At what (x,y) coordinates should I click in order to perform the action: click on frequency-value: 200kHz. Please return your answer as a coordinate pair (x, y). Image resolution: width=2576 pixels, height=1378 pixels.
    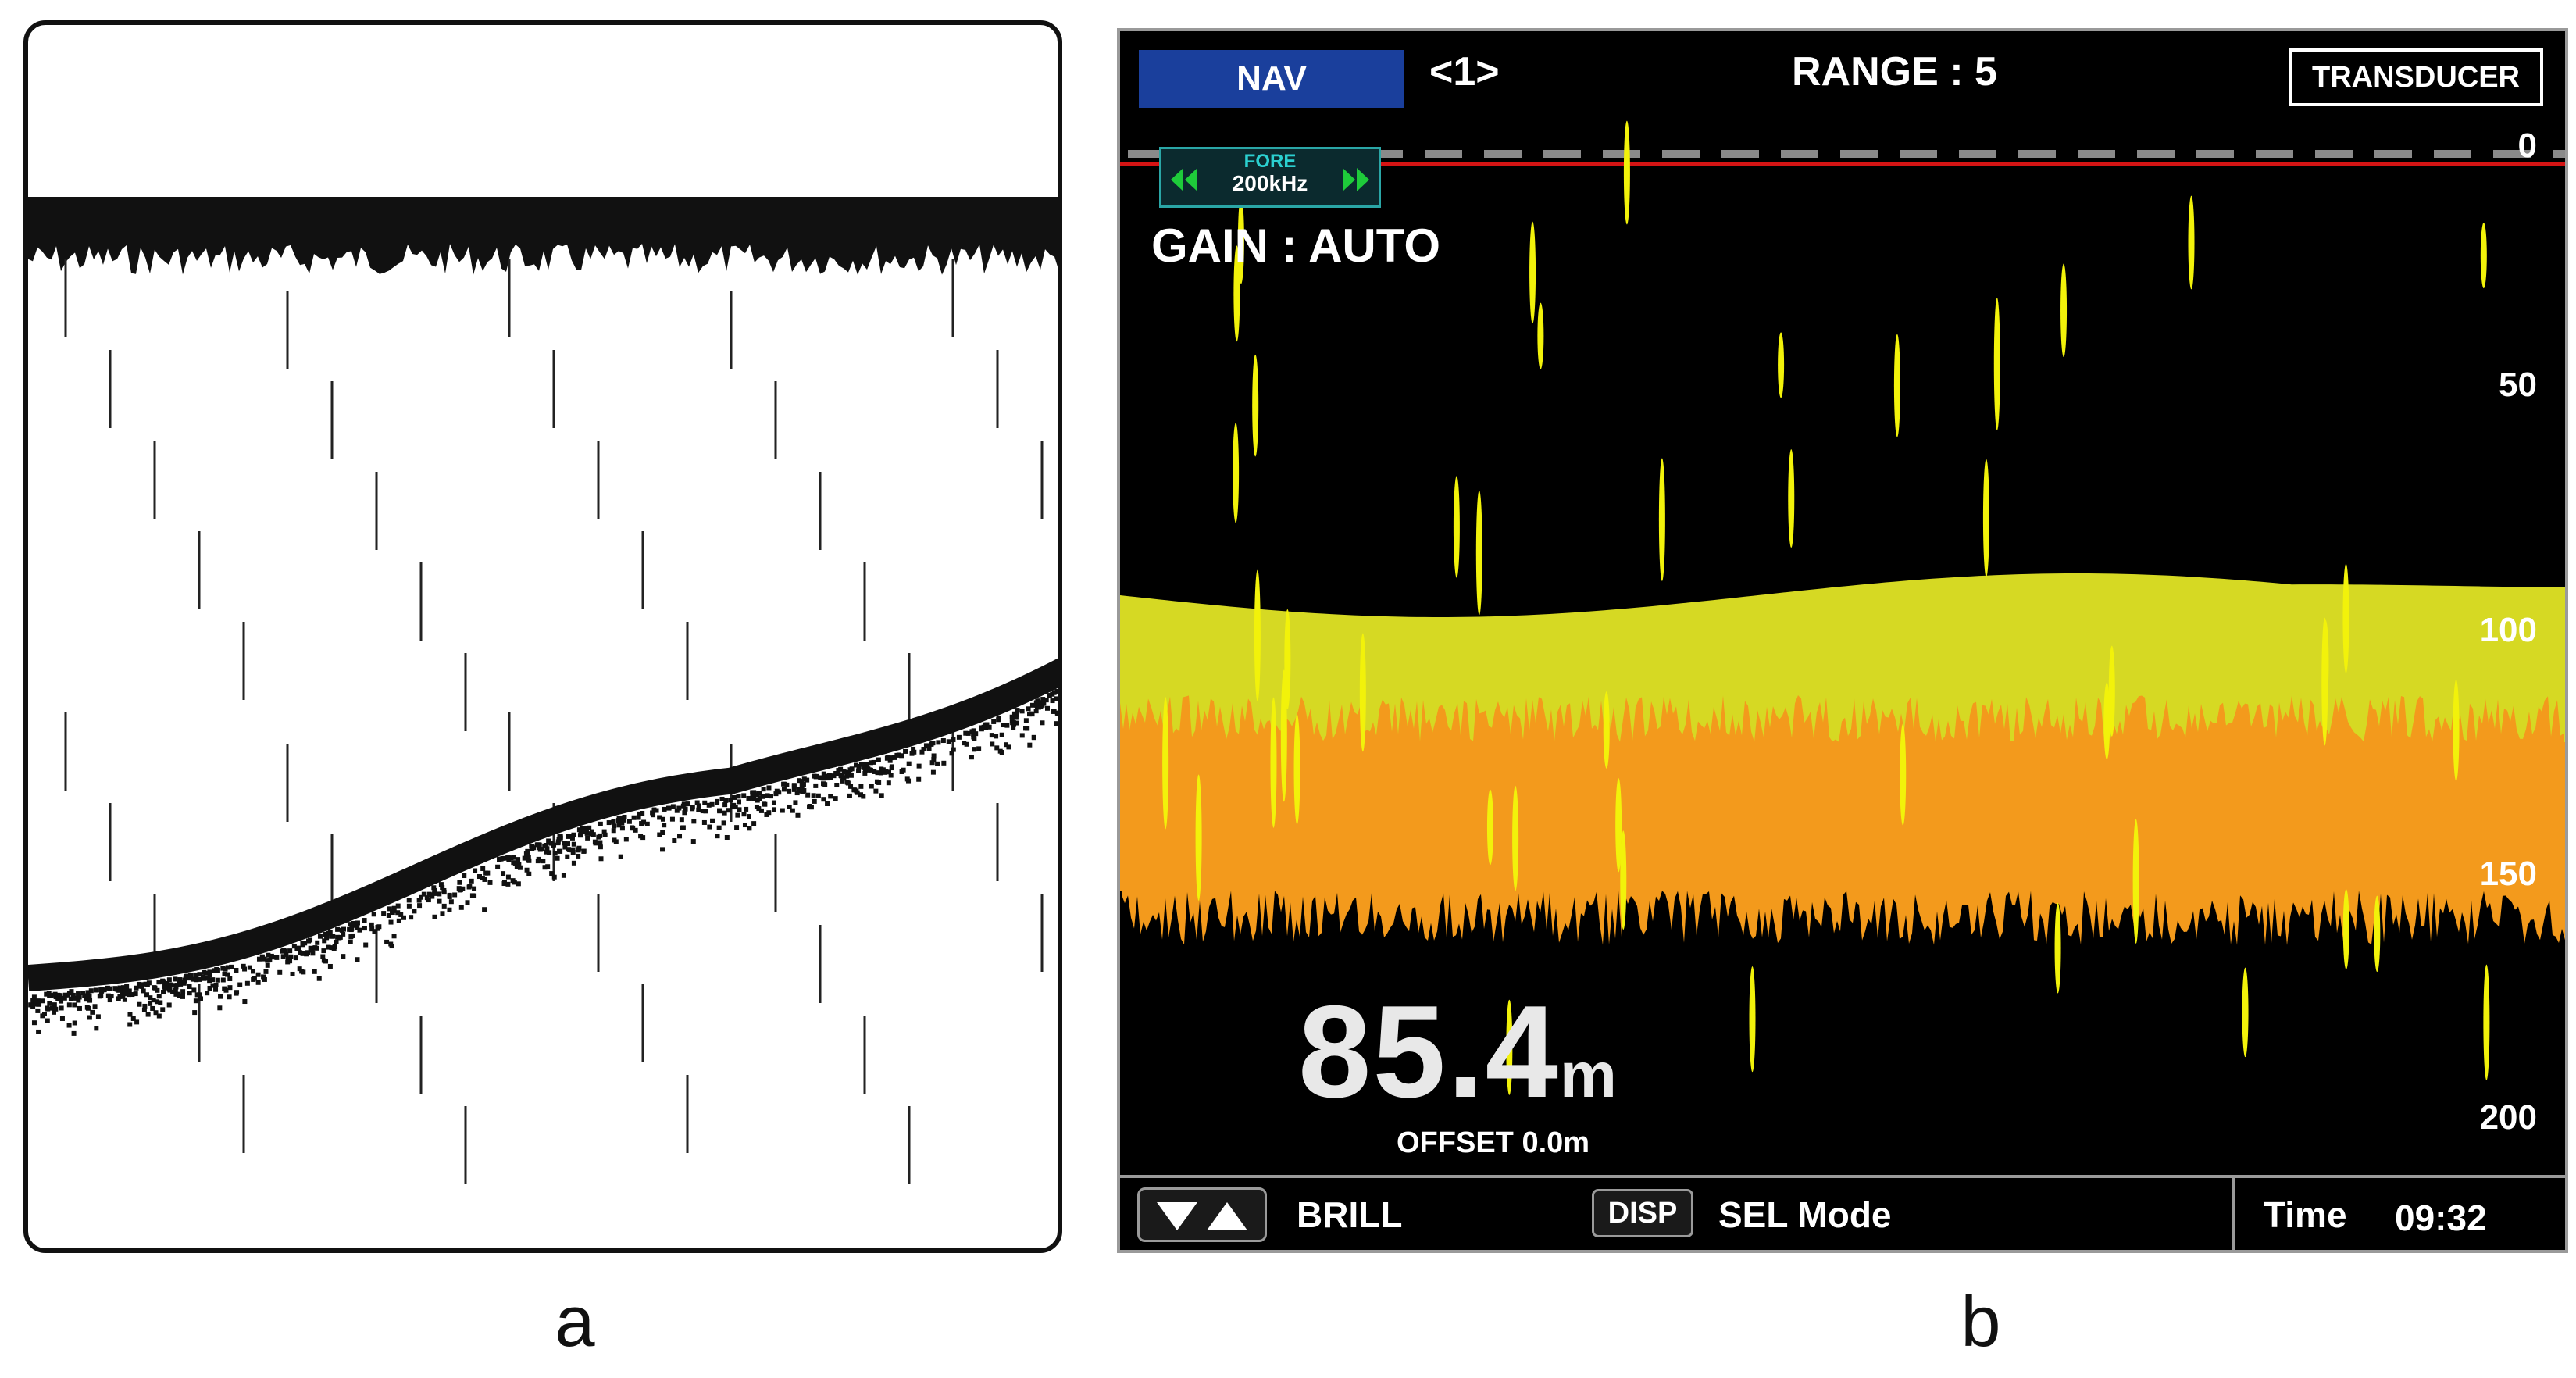
    Looking at the image, I should click on (1270, 183).